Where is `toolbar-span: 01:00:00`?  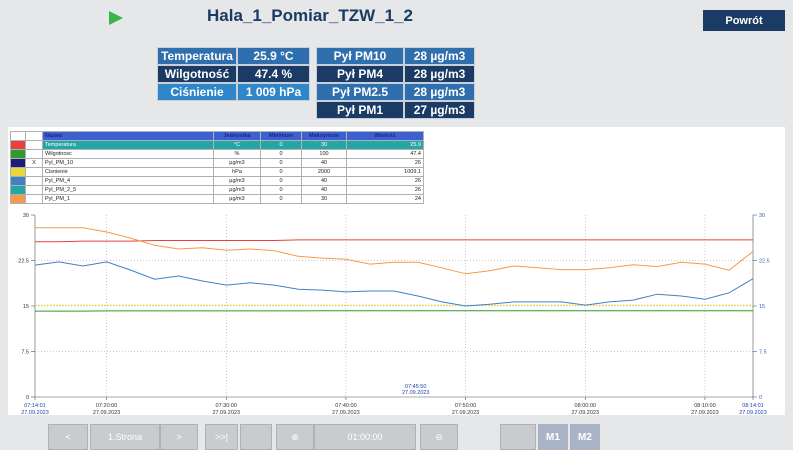
toolbar-span: 01:00:00 is located at coordinates (365, 437).